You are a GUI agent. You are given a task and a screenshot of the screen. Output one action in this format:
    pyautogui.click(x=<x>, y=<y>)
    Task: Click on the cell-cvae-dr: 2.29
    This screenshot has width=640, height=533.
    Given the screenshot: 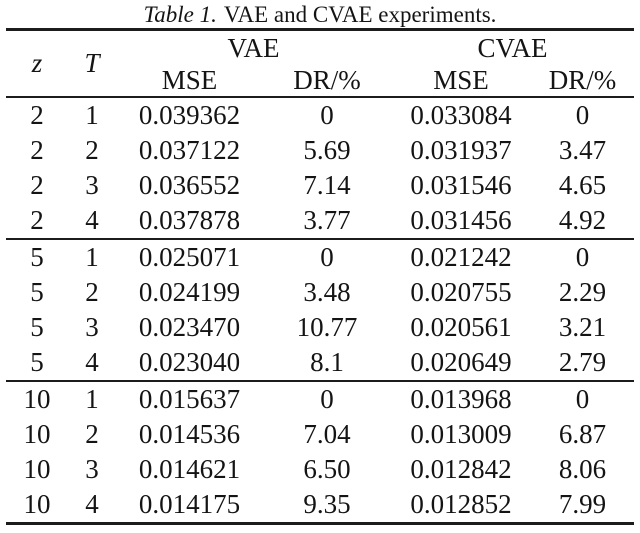 What is the action you would take?
    pyautogui.click(x=582, y=292)
    